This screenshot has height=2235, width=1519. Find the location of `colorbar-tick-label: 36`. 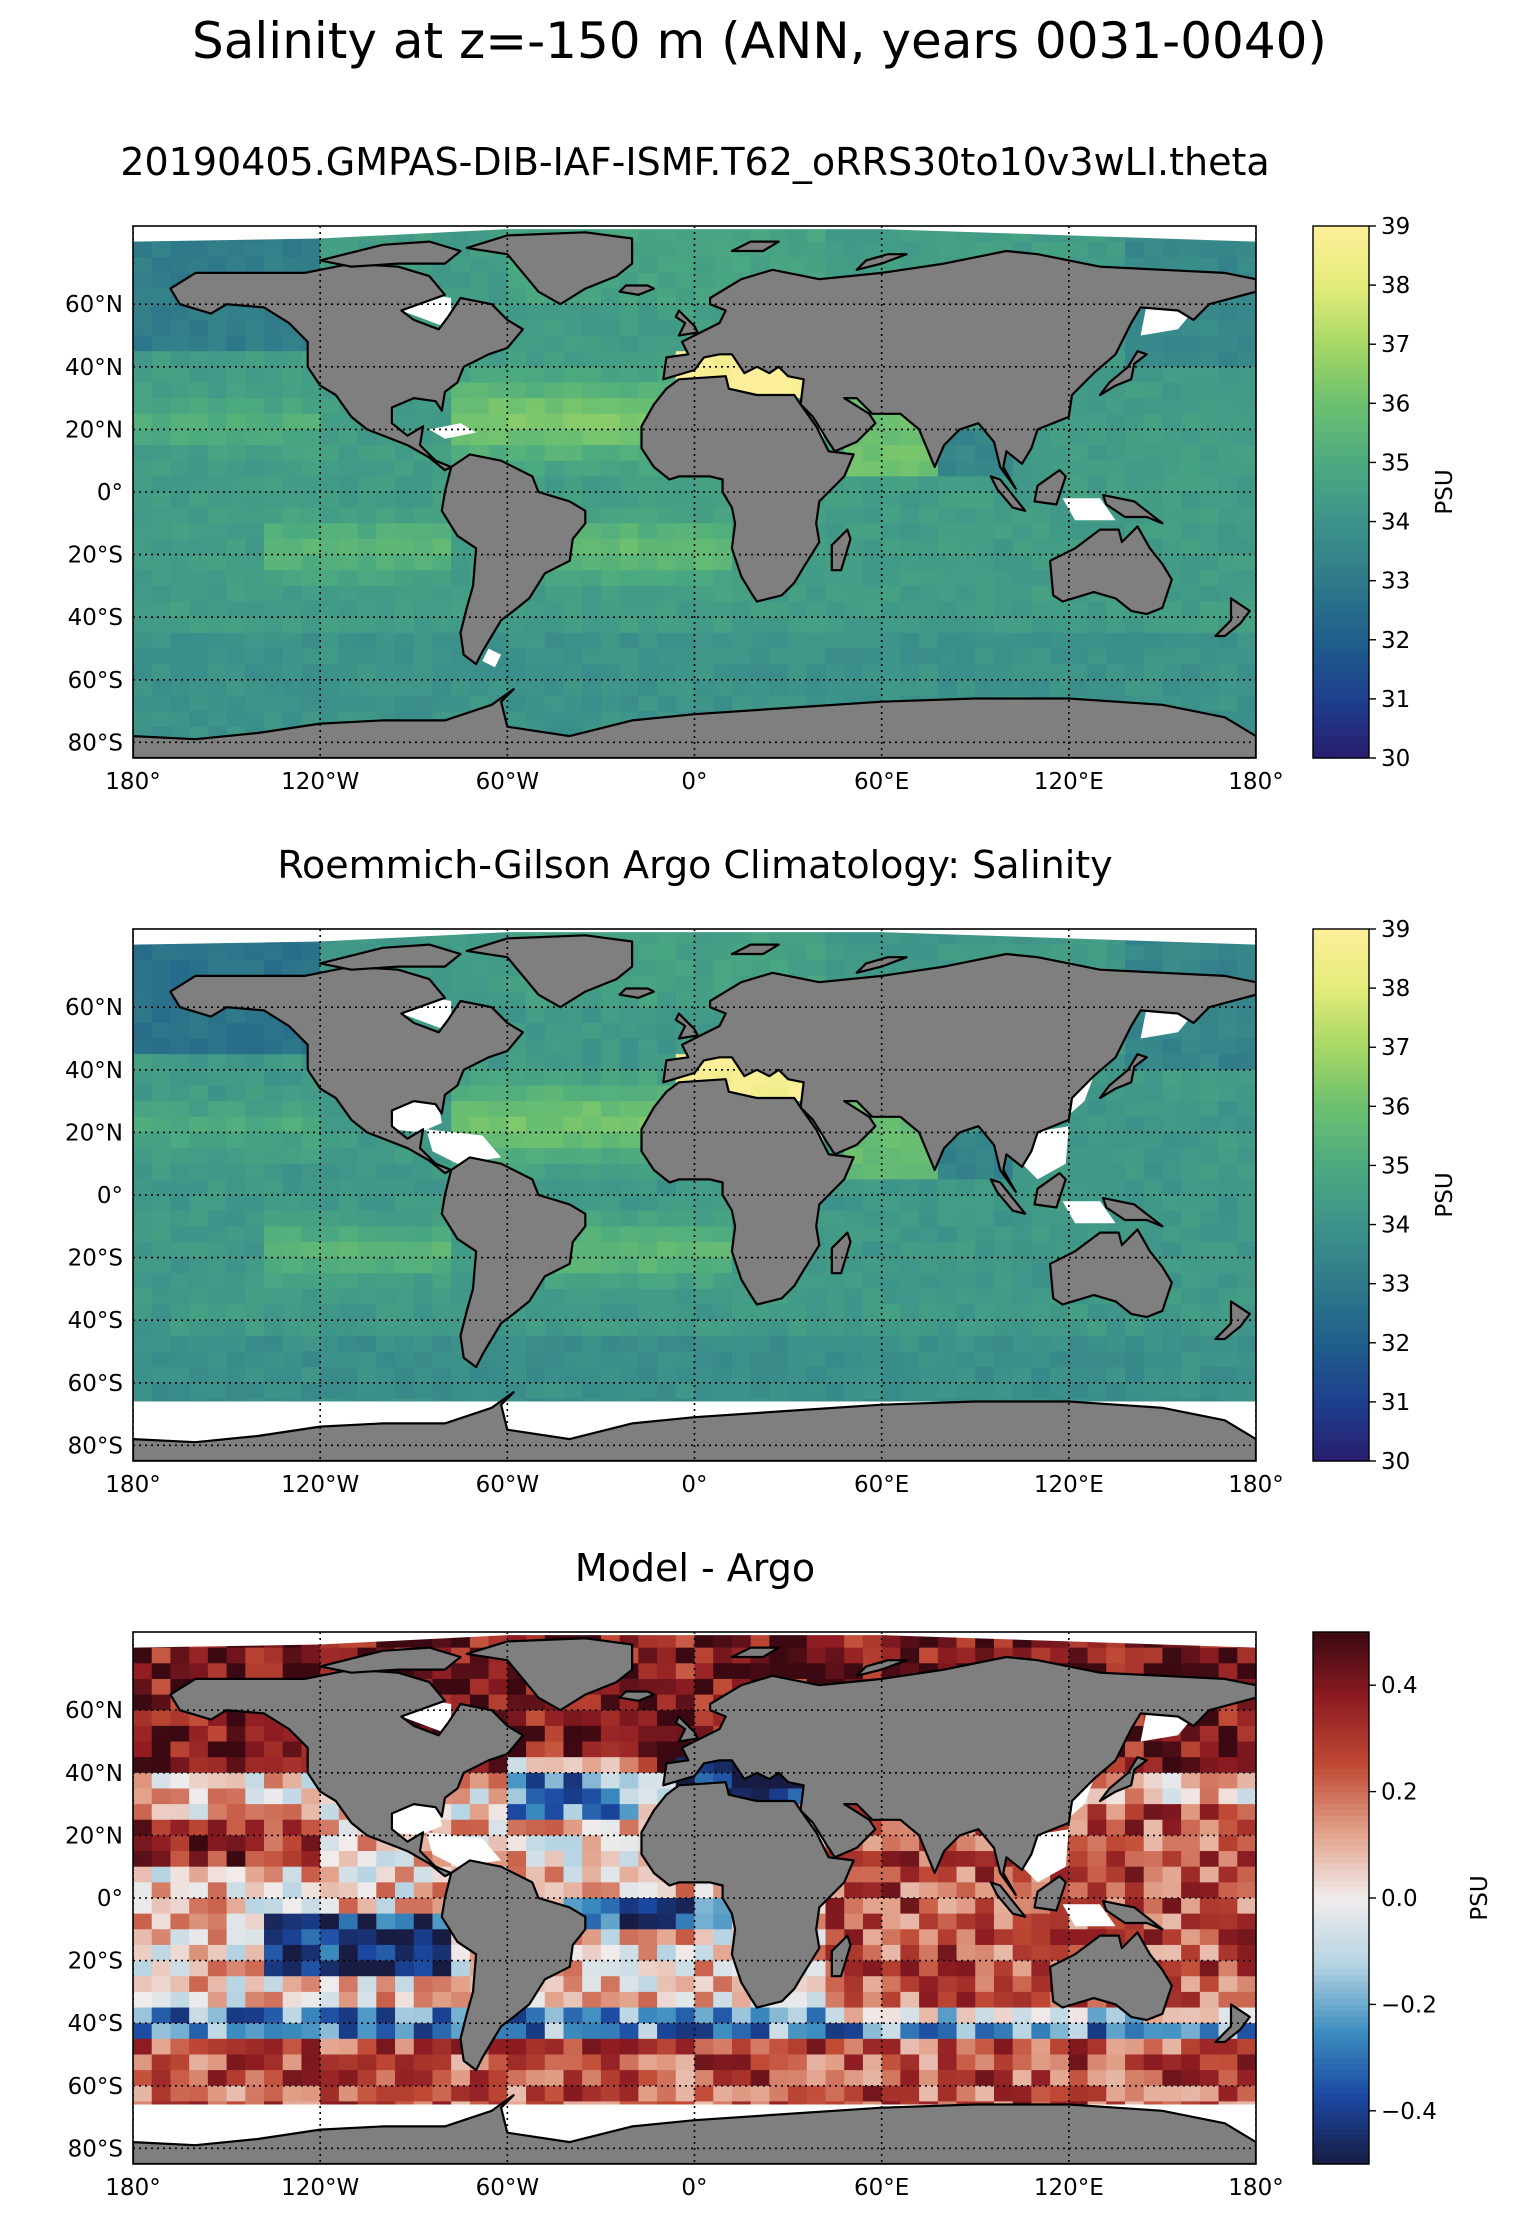

colorbar-tick-label: 36 is located at coordinates (1395, 1107).